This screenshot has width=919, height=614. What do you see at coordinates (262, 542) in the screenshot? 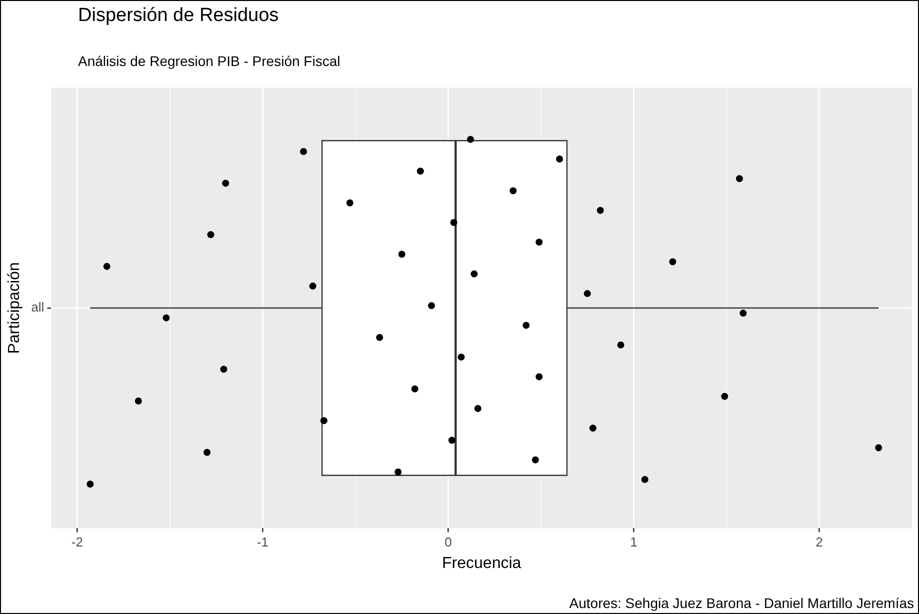
I see `x-tick-label: -1` at bounding box center [262, 542].